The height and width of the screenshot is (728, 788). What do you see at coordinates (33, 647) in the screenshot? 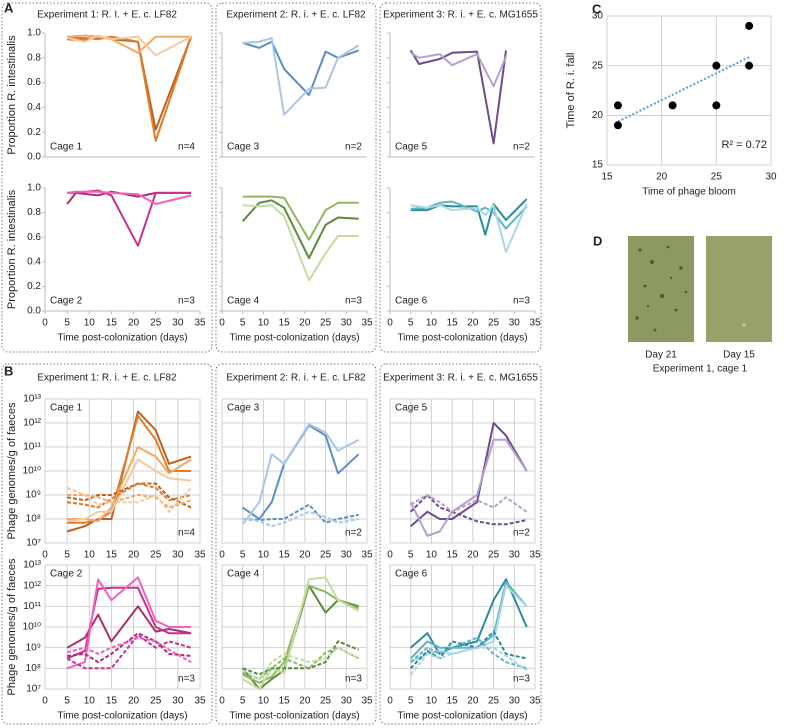
I see `y-tick-label: 10⁹` at bounding box center [33, 647].